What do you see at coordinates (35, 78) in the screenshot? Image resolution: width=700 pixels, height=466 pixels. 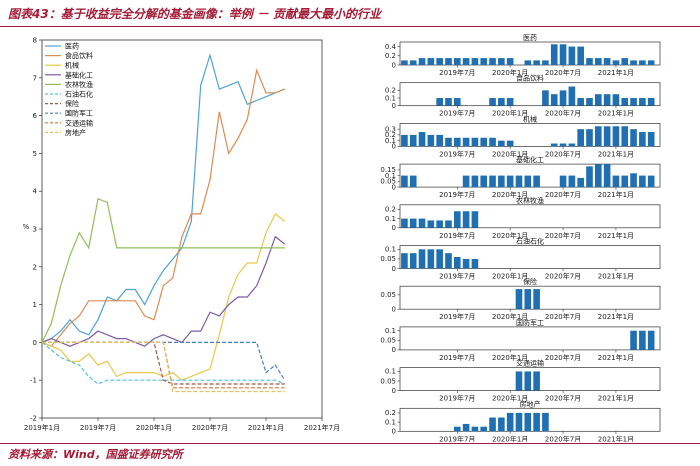 I see `y-tick-label: 7` at bounding box center [35, 78].